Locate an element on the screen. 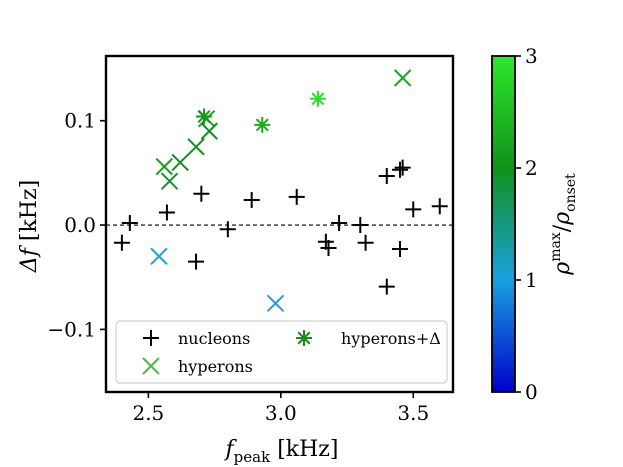  colorbar-tick-label: 2 is located at coordinates (531, 168).